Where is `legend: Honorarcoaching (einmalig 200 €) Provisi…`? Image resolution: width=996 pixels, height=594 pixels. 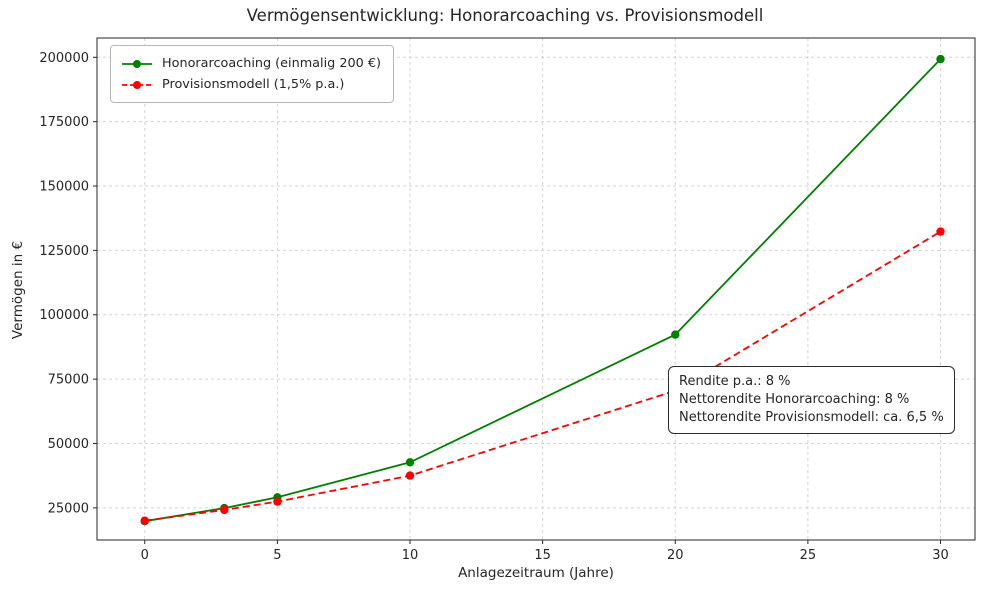 legend: Honorarcoaching (einmalig 200 €) Provisi… is located at coordinates (252, 74).